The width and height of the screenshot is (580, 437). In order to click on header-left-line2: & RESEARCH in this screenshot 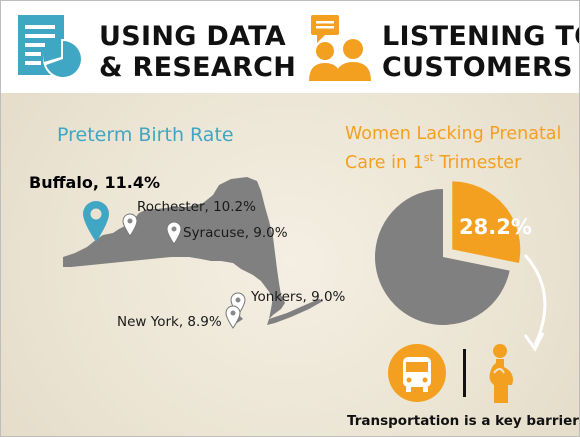, I will do `click(198, 67)`.